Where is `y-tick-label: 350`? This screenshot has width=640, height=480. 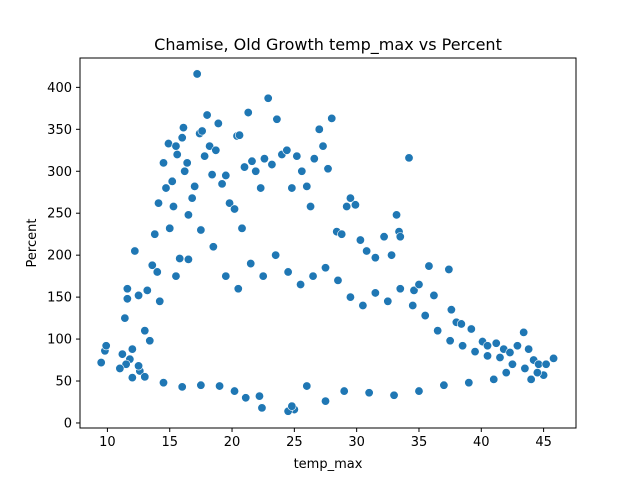 y-tick-label: 350 is located at coordinates (59, 130).